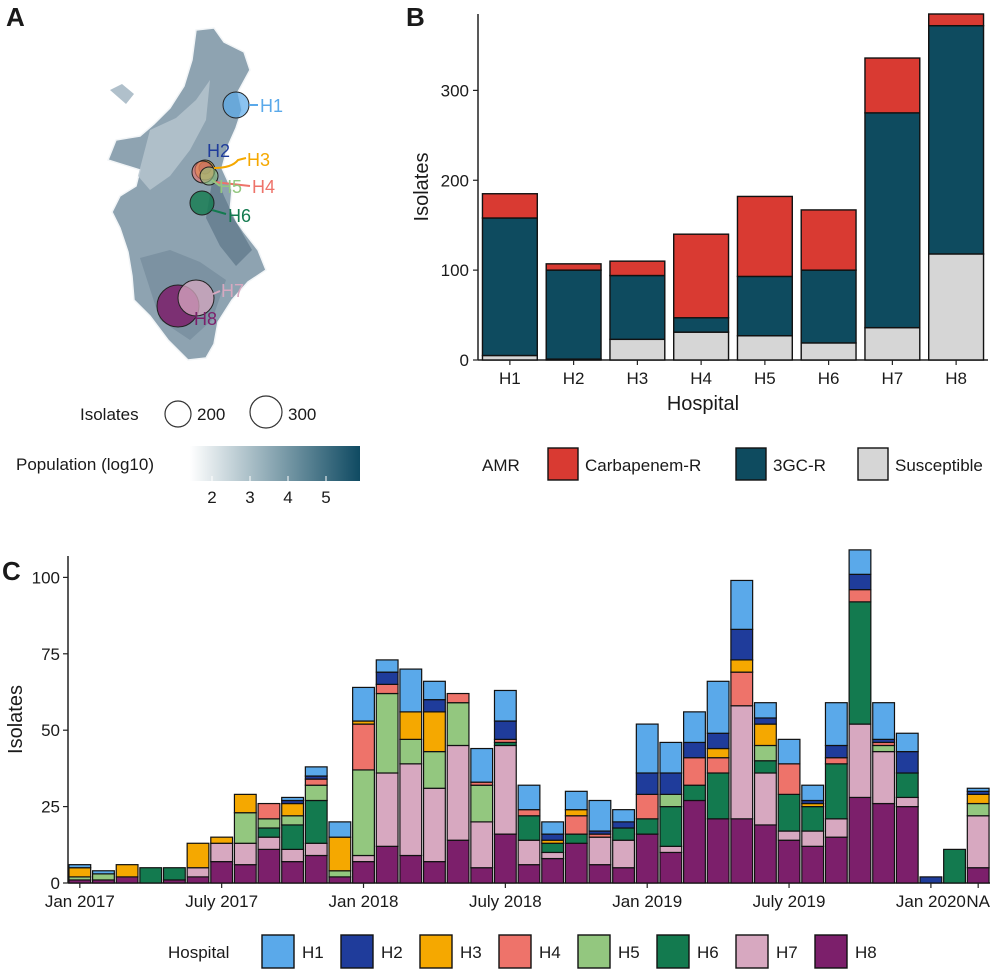  I want to click on panel-c-bar-2019-03-h2, so click(694, 750).